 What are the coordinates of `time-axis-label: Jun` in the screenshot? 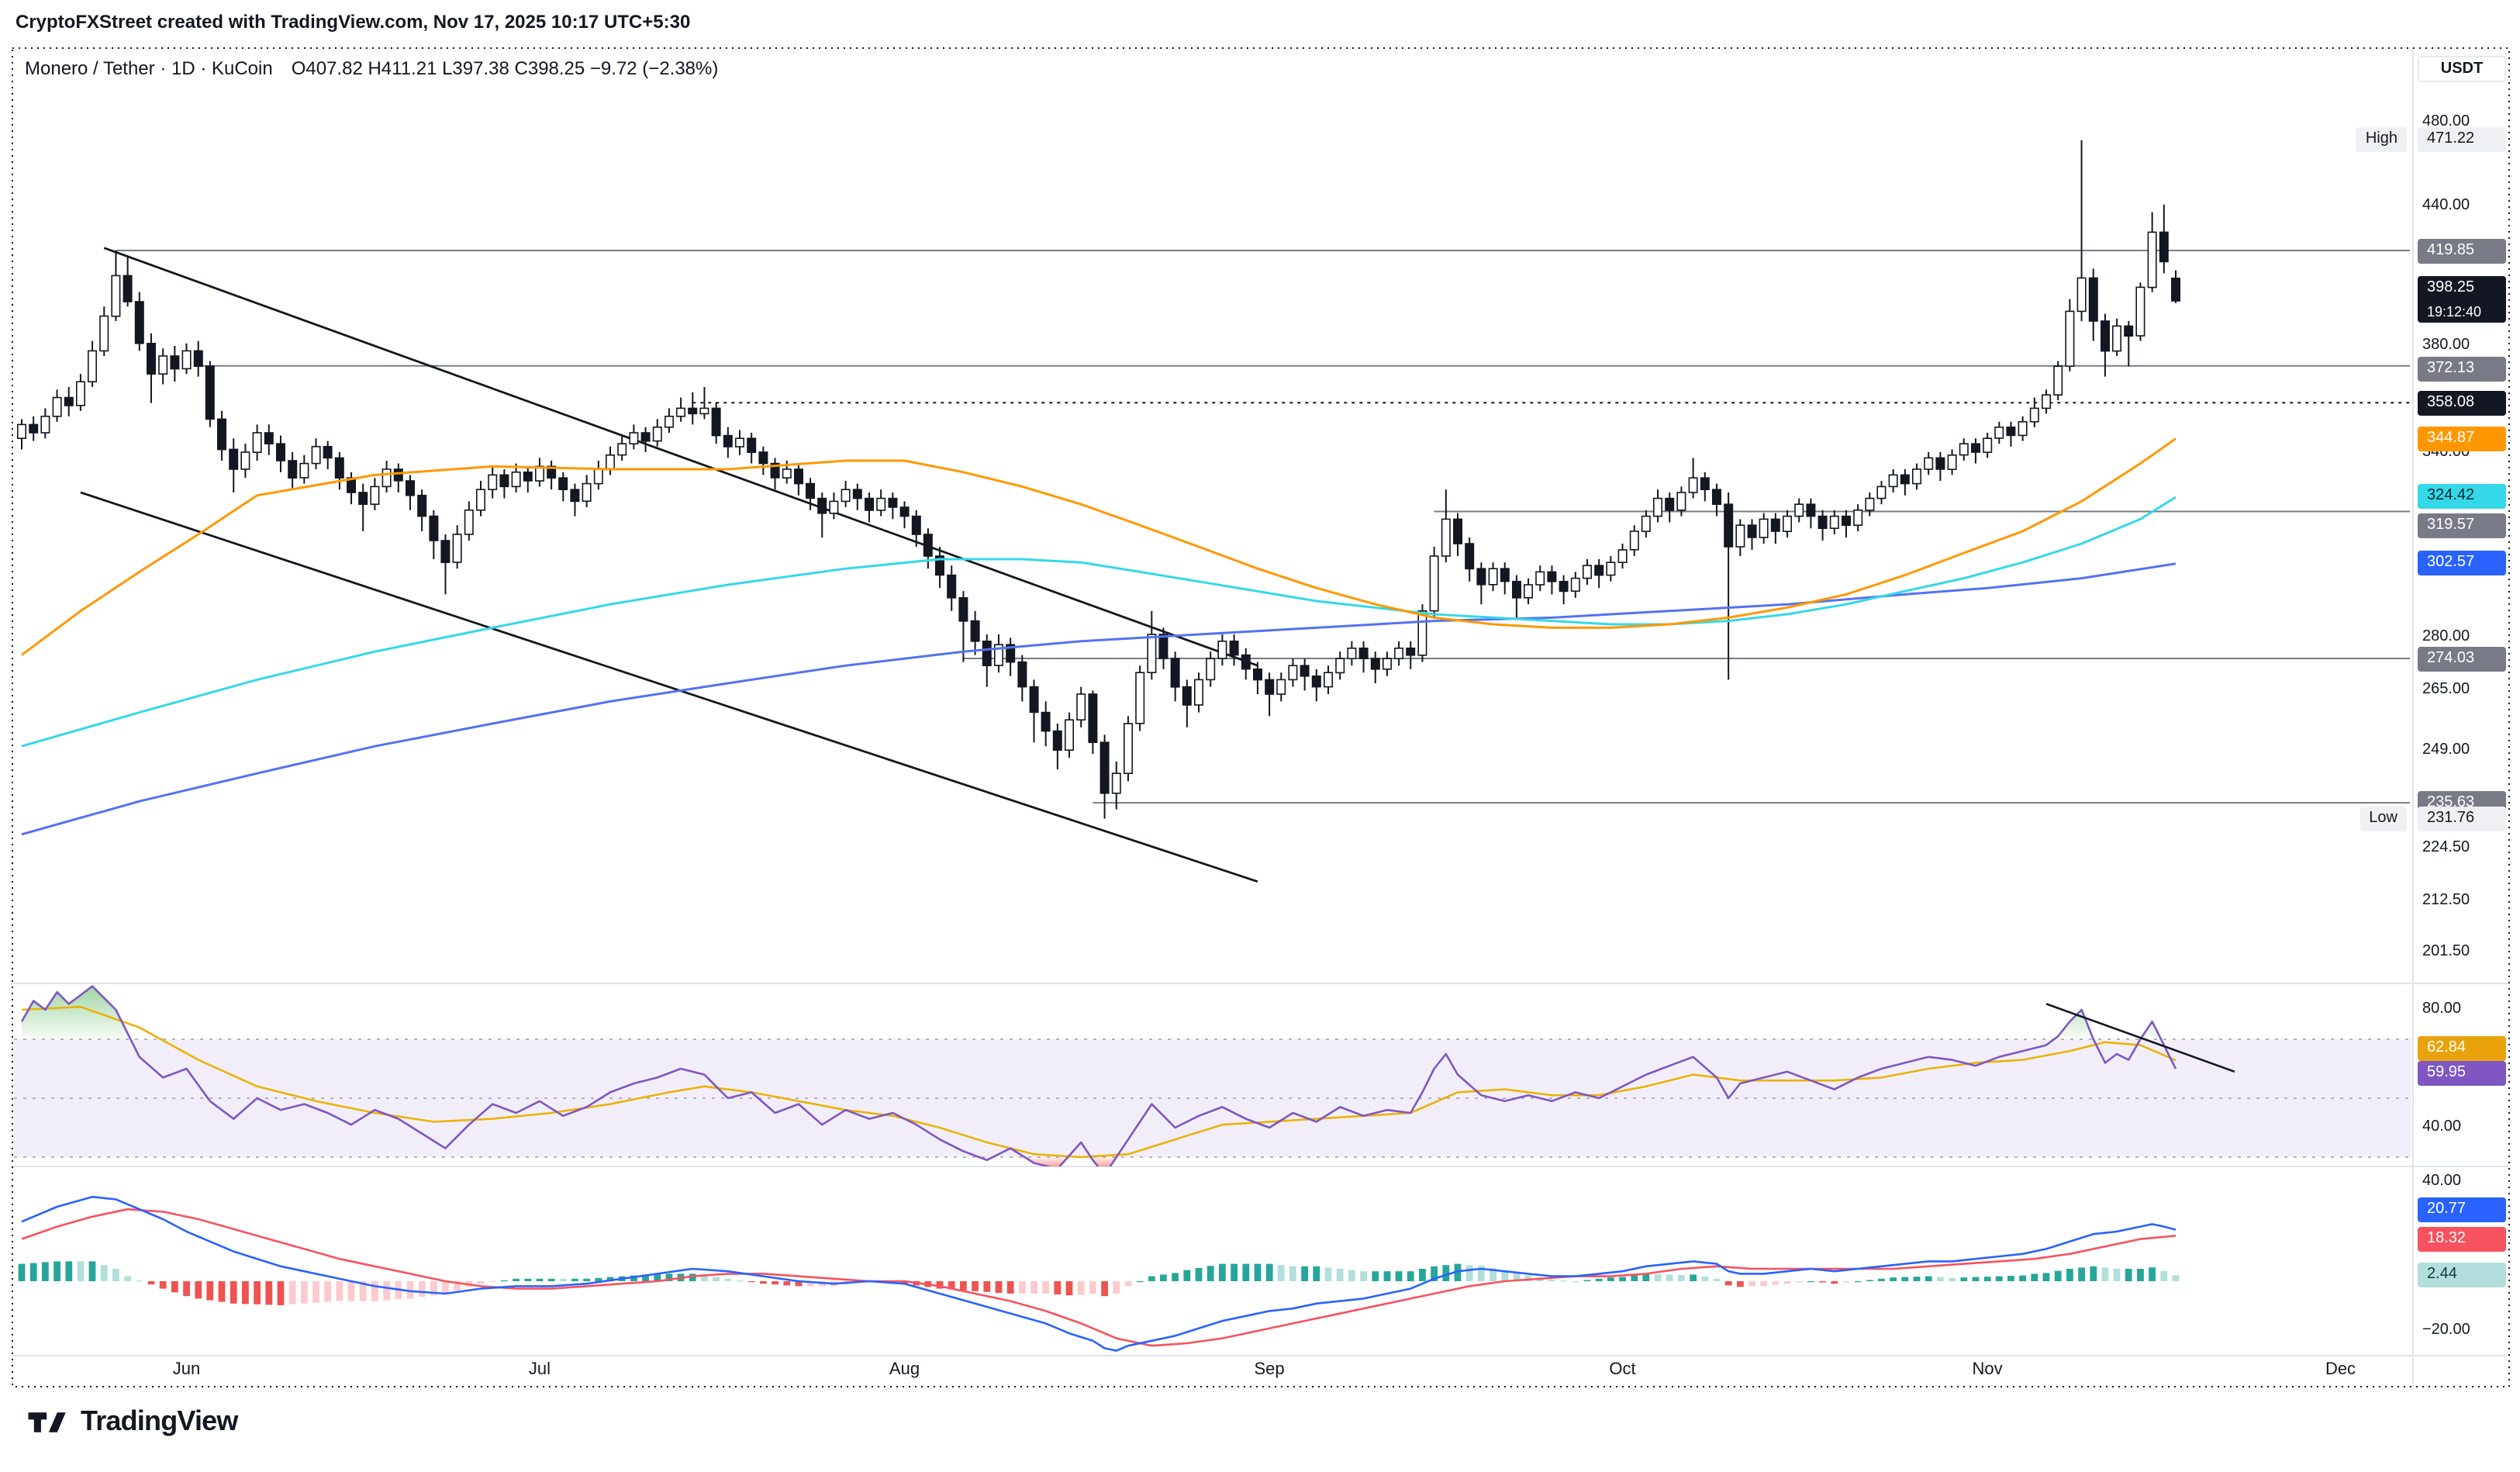 It's located at (186, 1369).